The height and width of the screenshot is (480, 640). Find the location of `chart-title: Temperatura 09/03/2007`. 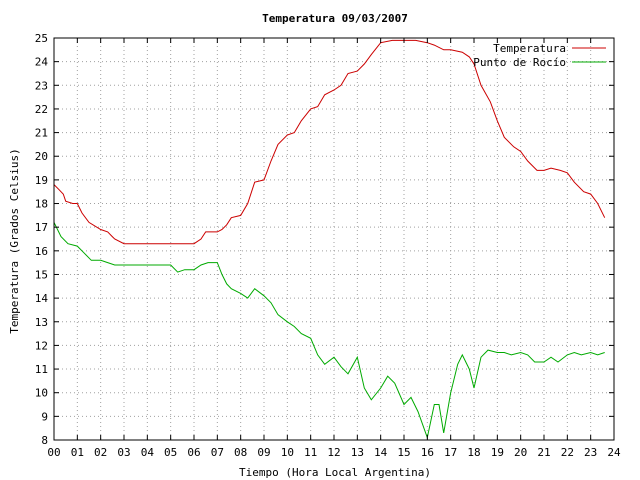

chart-title: Temperatura 09/03/2007 is located at coordinates (335, 18).